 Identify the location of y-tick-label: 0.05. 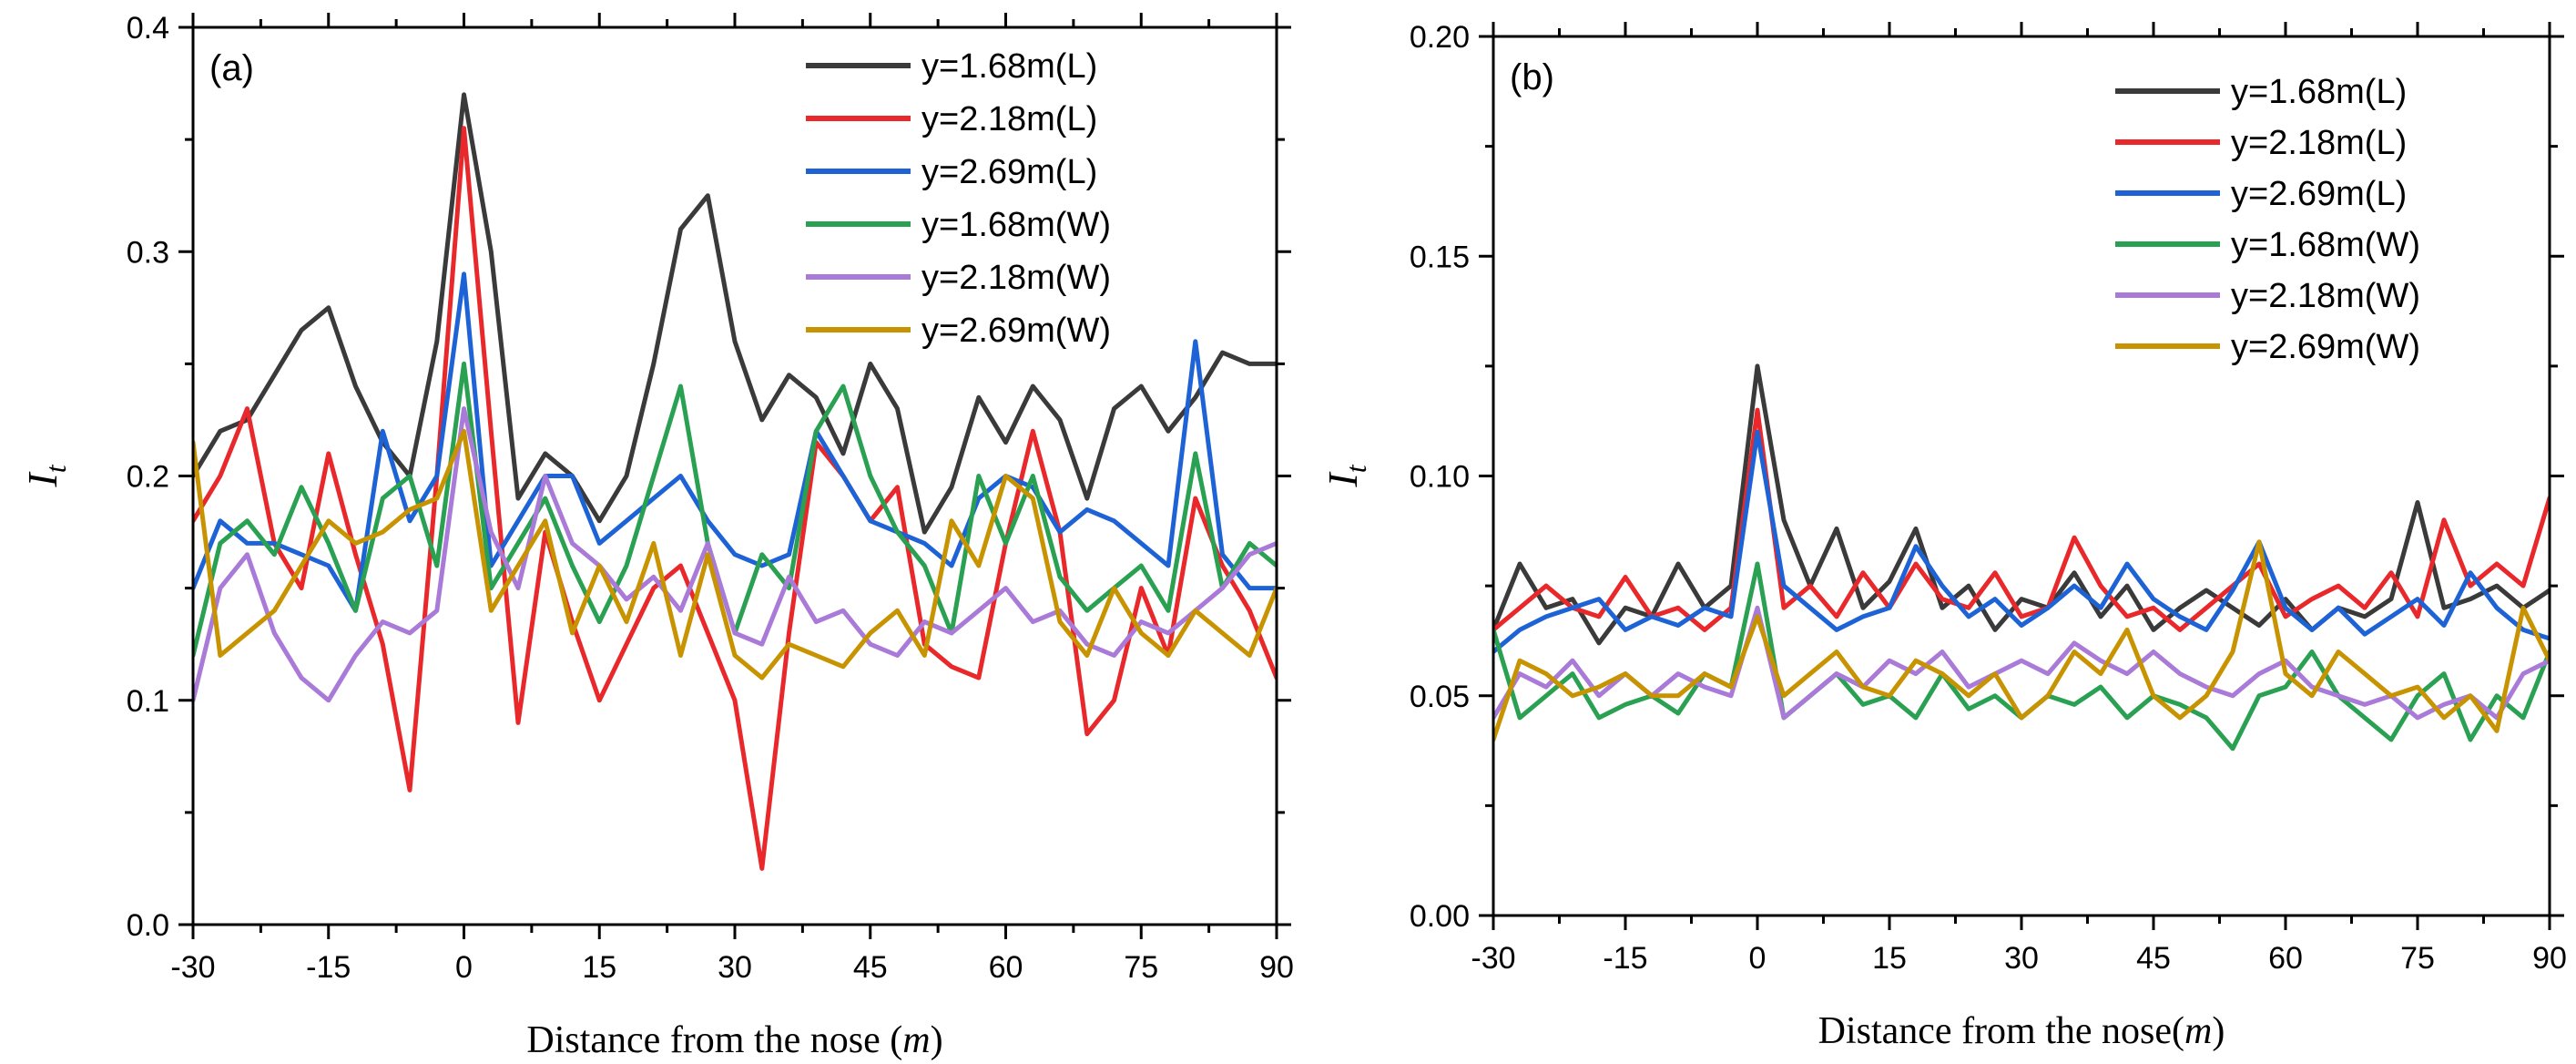
(1440, 697).